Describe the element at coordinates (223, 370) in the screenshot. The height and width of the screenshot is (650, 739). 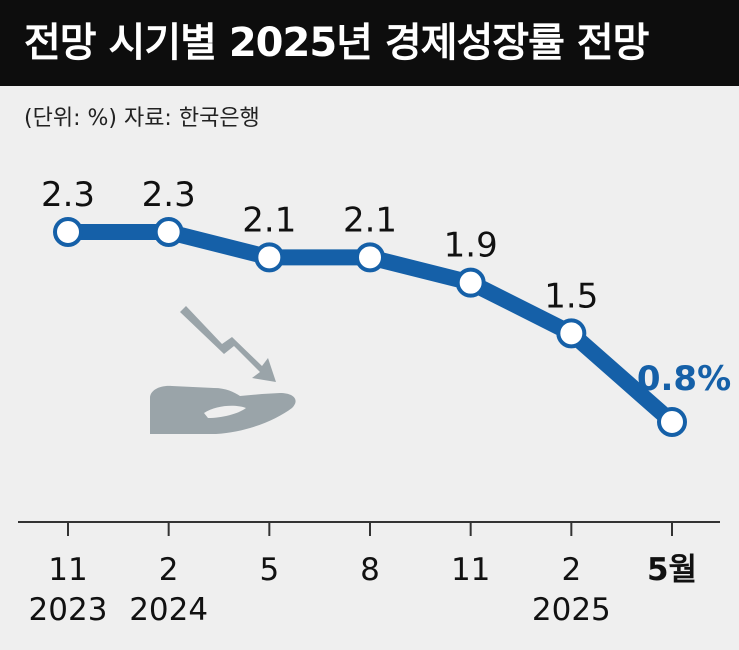
I see `decline-hand-icon` at that location.